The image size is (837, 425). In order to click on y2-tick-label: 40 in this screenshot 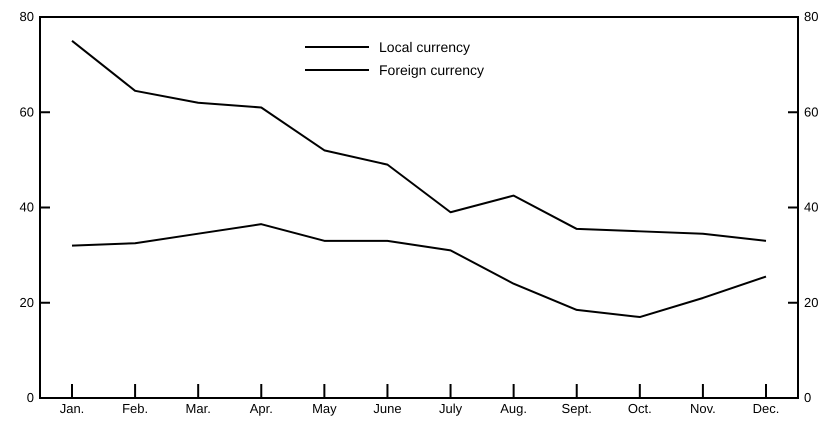, I will do `click(811, 207)`.